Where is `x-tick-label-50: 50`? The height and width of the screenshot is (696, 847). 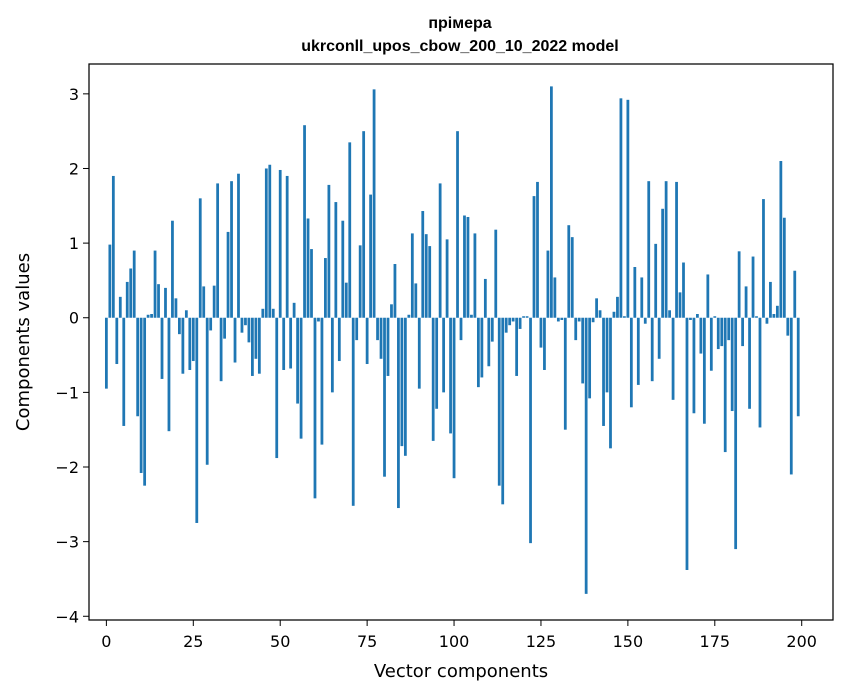
x-tick-label-50: 50 is located at coordinates (280, 641).